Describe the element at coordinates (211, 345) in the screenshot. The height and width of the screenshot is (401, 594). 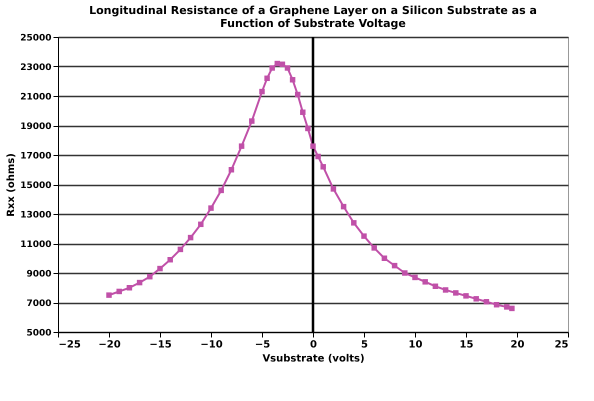
I see `x-tick-label: −10` at that location.